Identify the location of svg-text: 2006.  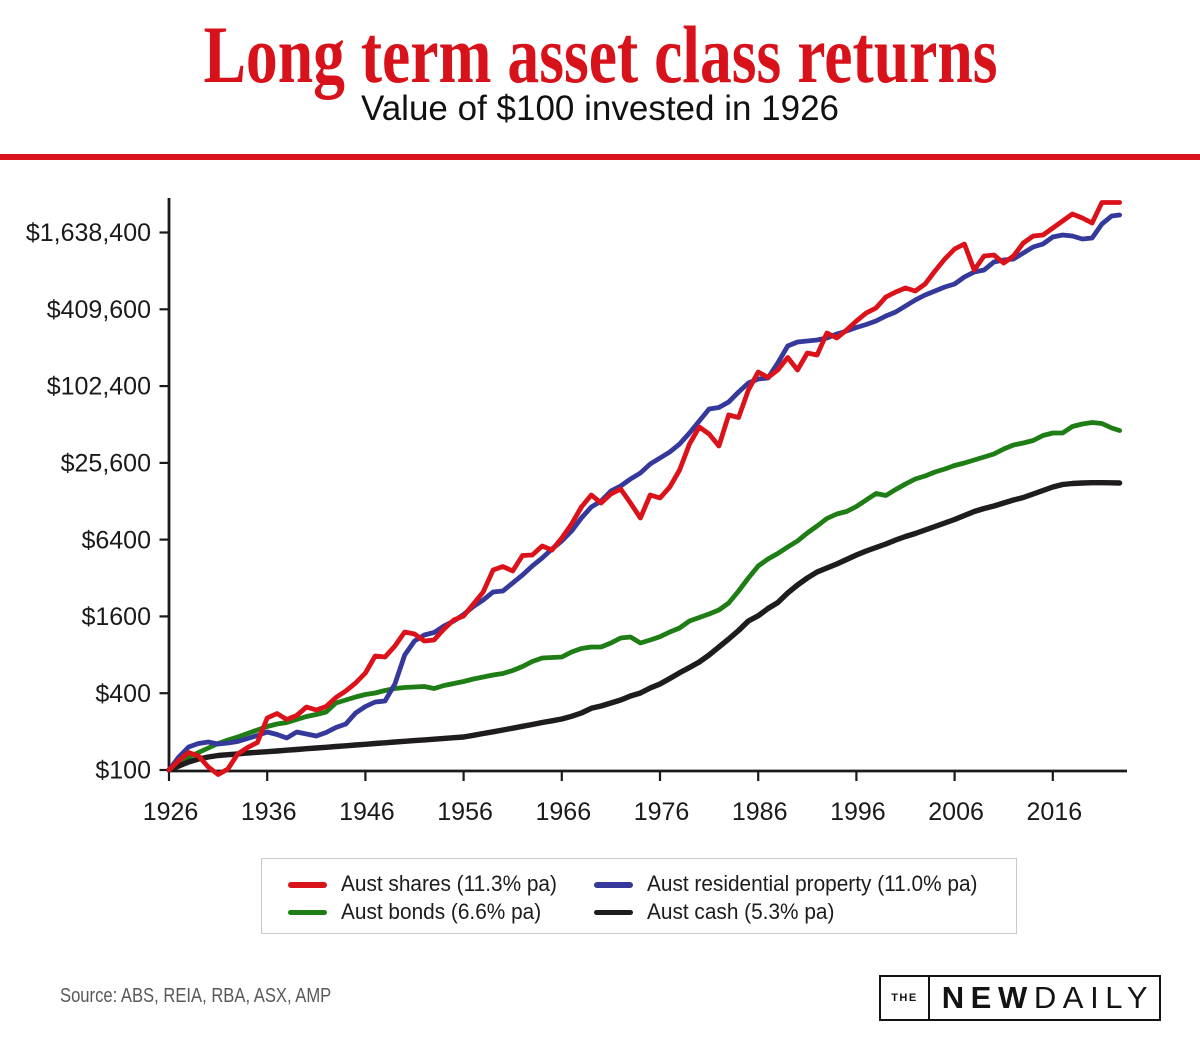
(956, 812).